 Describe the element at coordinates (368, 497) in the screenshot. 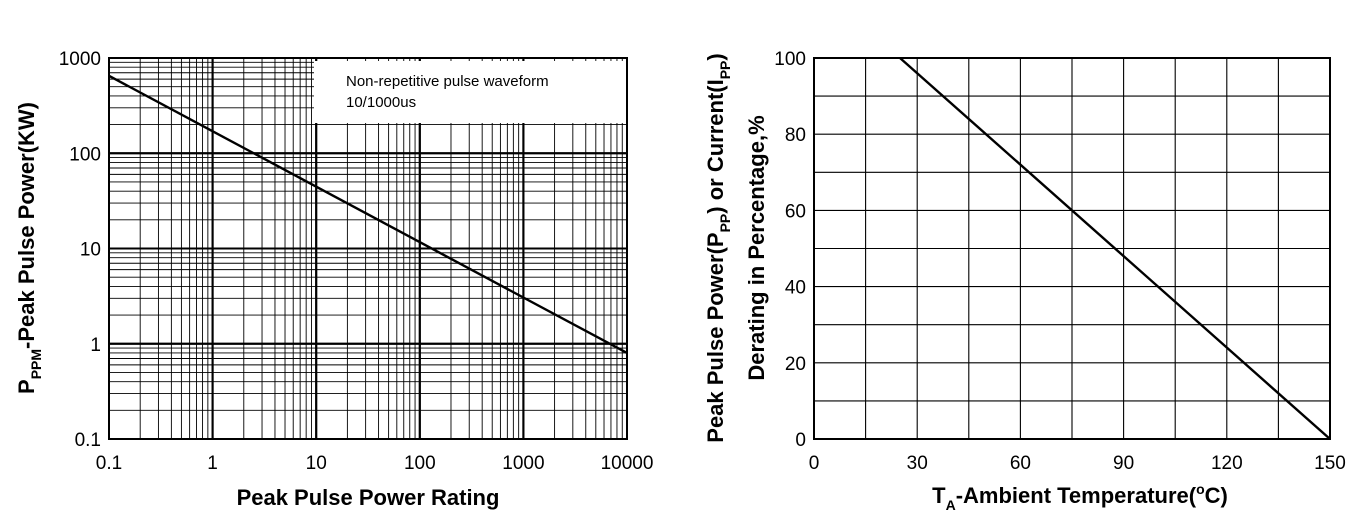

I see `left-x-axis-title: Peak Pulse Power Rating` at that location.